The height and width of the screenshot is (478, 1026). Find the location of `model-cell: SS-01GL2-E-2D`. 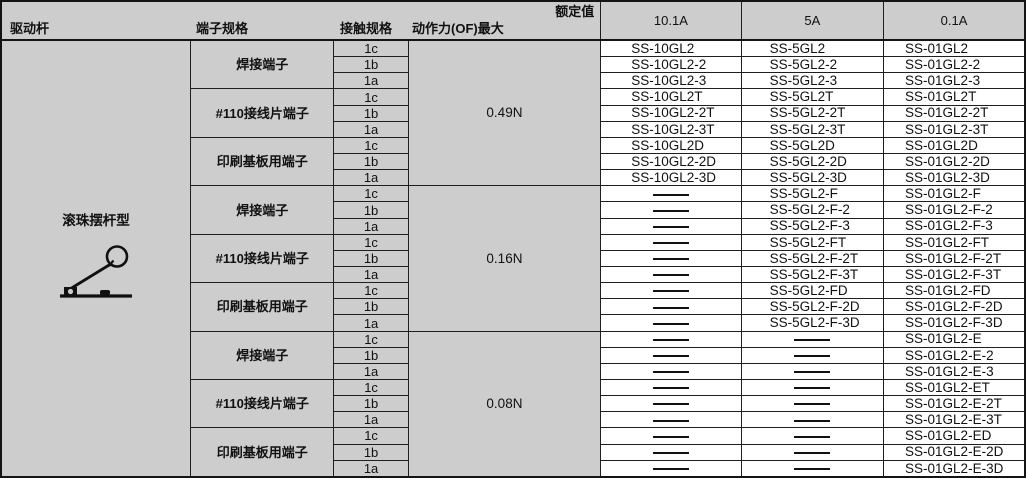

model-cell: SS-01GL2-E-2D is located at coordinates (954, 452).